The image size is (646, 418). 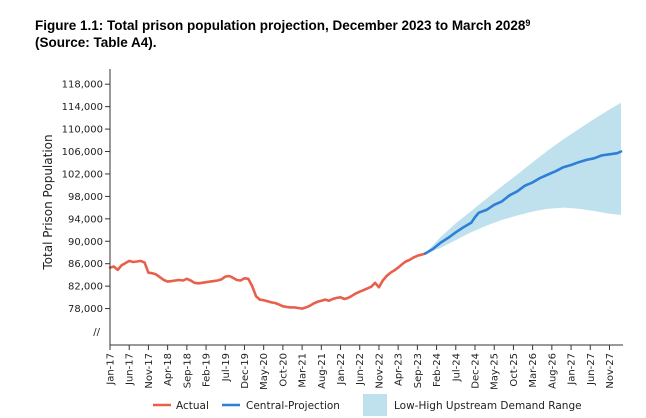 I want to click on y-tick-label: 90,000, so click(x=85, y=242).